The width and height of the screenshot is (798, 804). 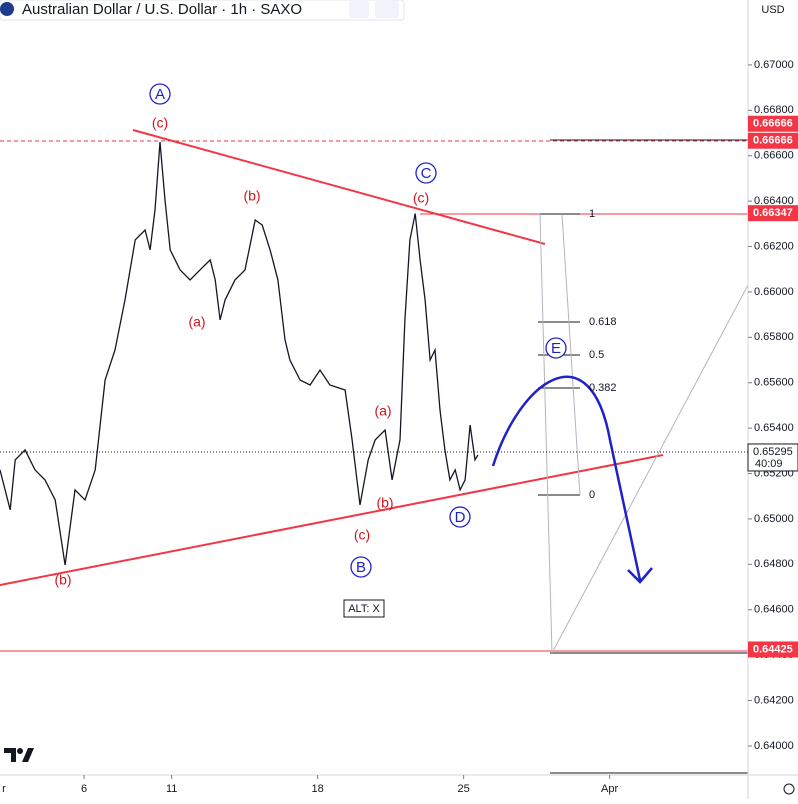 What do you see at coordinates (774, 519) in the screenshot?
I see `y-tick-label: 0.65000` at bounding box center [774, 519].